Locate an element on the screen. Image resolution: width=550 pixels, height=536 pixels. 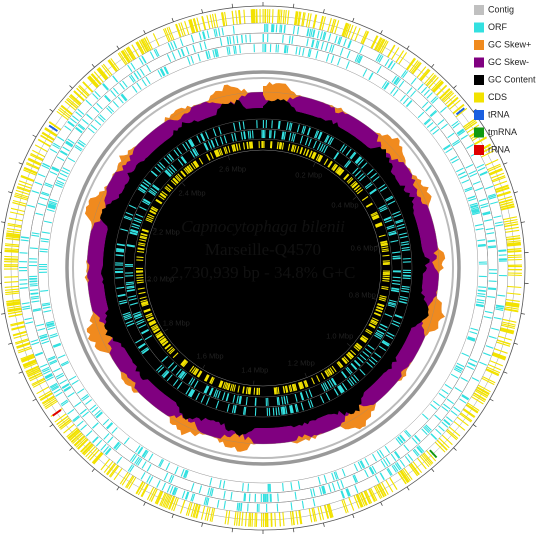
legend-label: Contig is located at coordinates (501, 9).